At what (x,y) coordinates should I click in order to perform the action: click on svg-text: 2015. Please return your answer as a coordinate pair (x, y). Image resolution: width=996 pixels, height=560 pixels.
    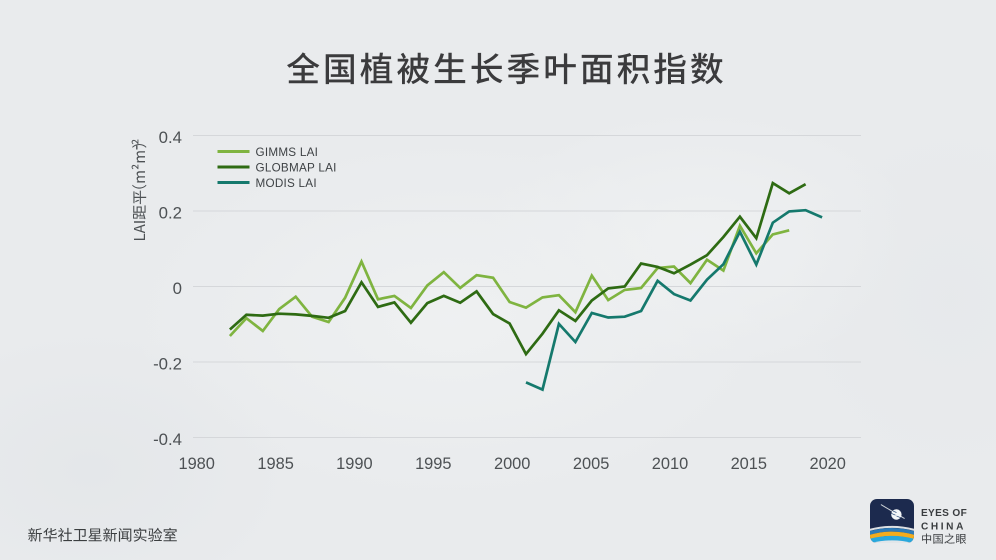
    Looking at the image, I should click on (749, 464).